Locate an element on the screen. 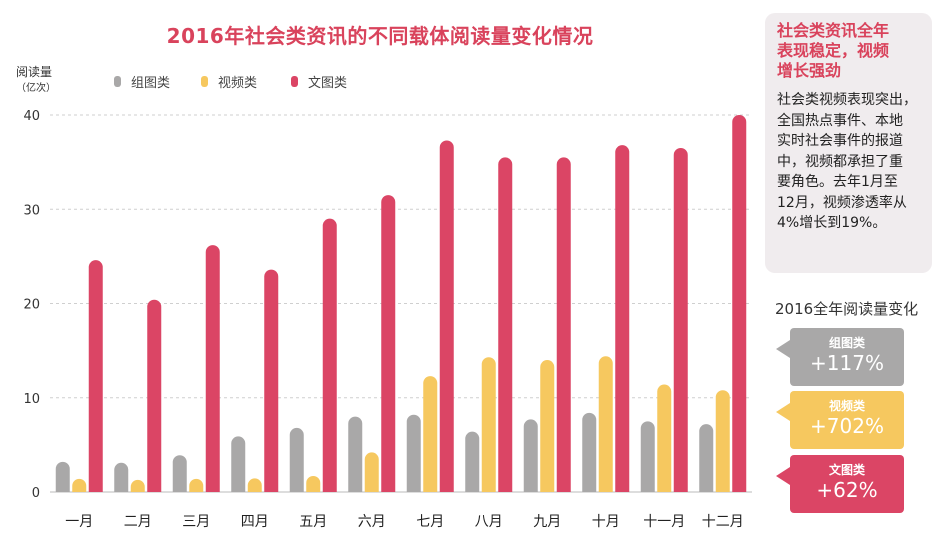 The width and height of the screenshot is (943, 550). summary-tag-name: 视频类 is located at coordinates (846, 406).